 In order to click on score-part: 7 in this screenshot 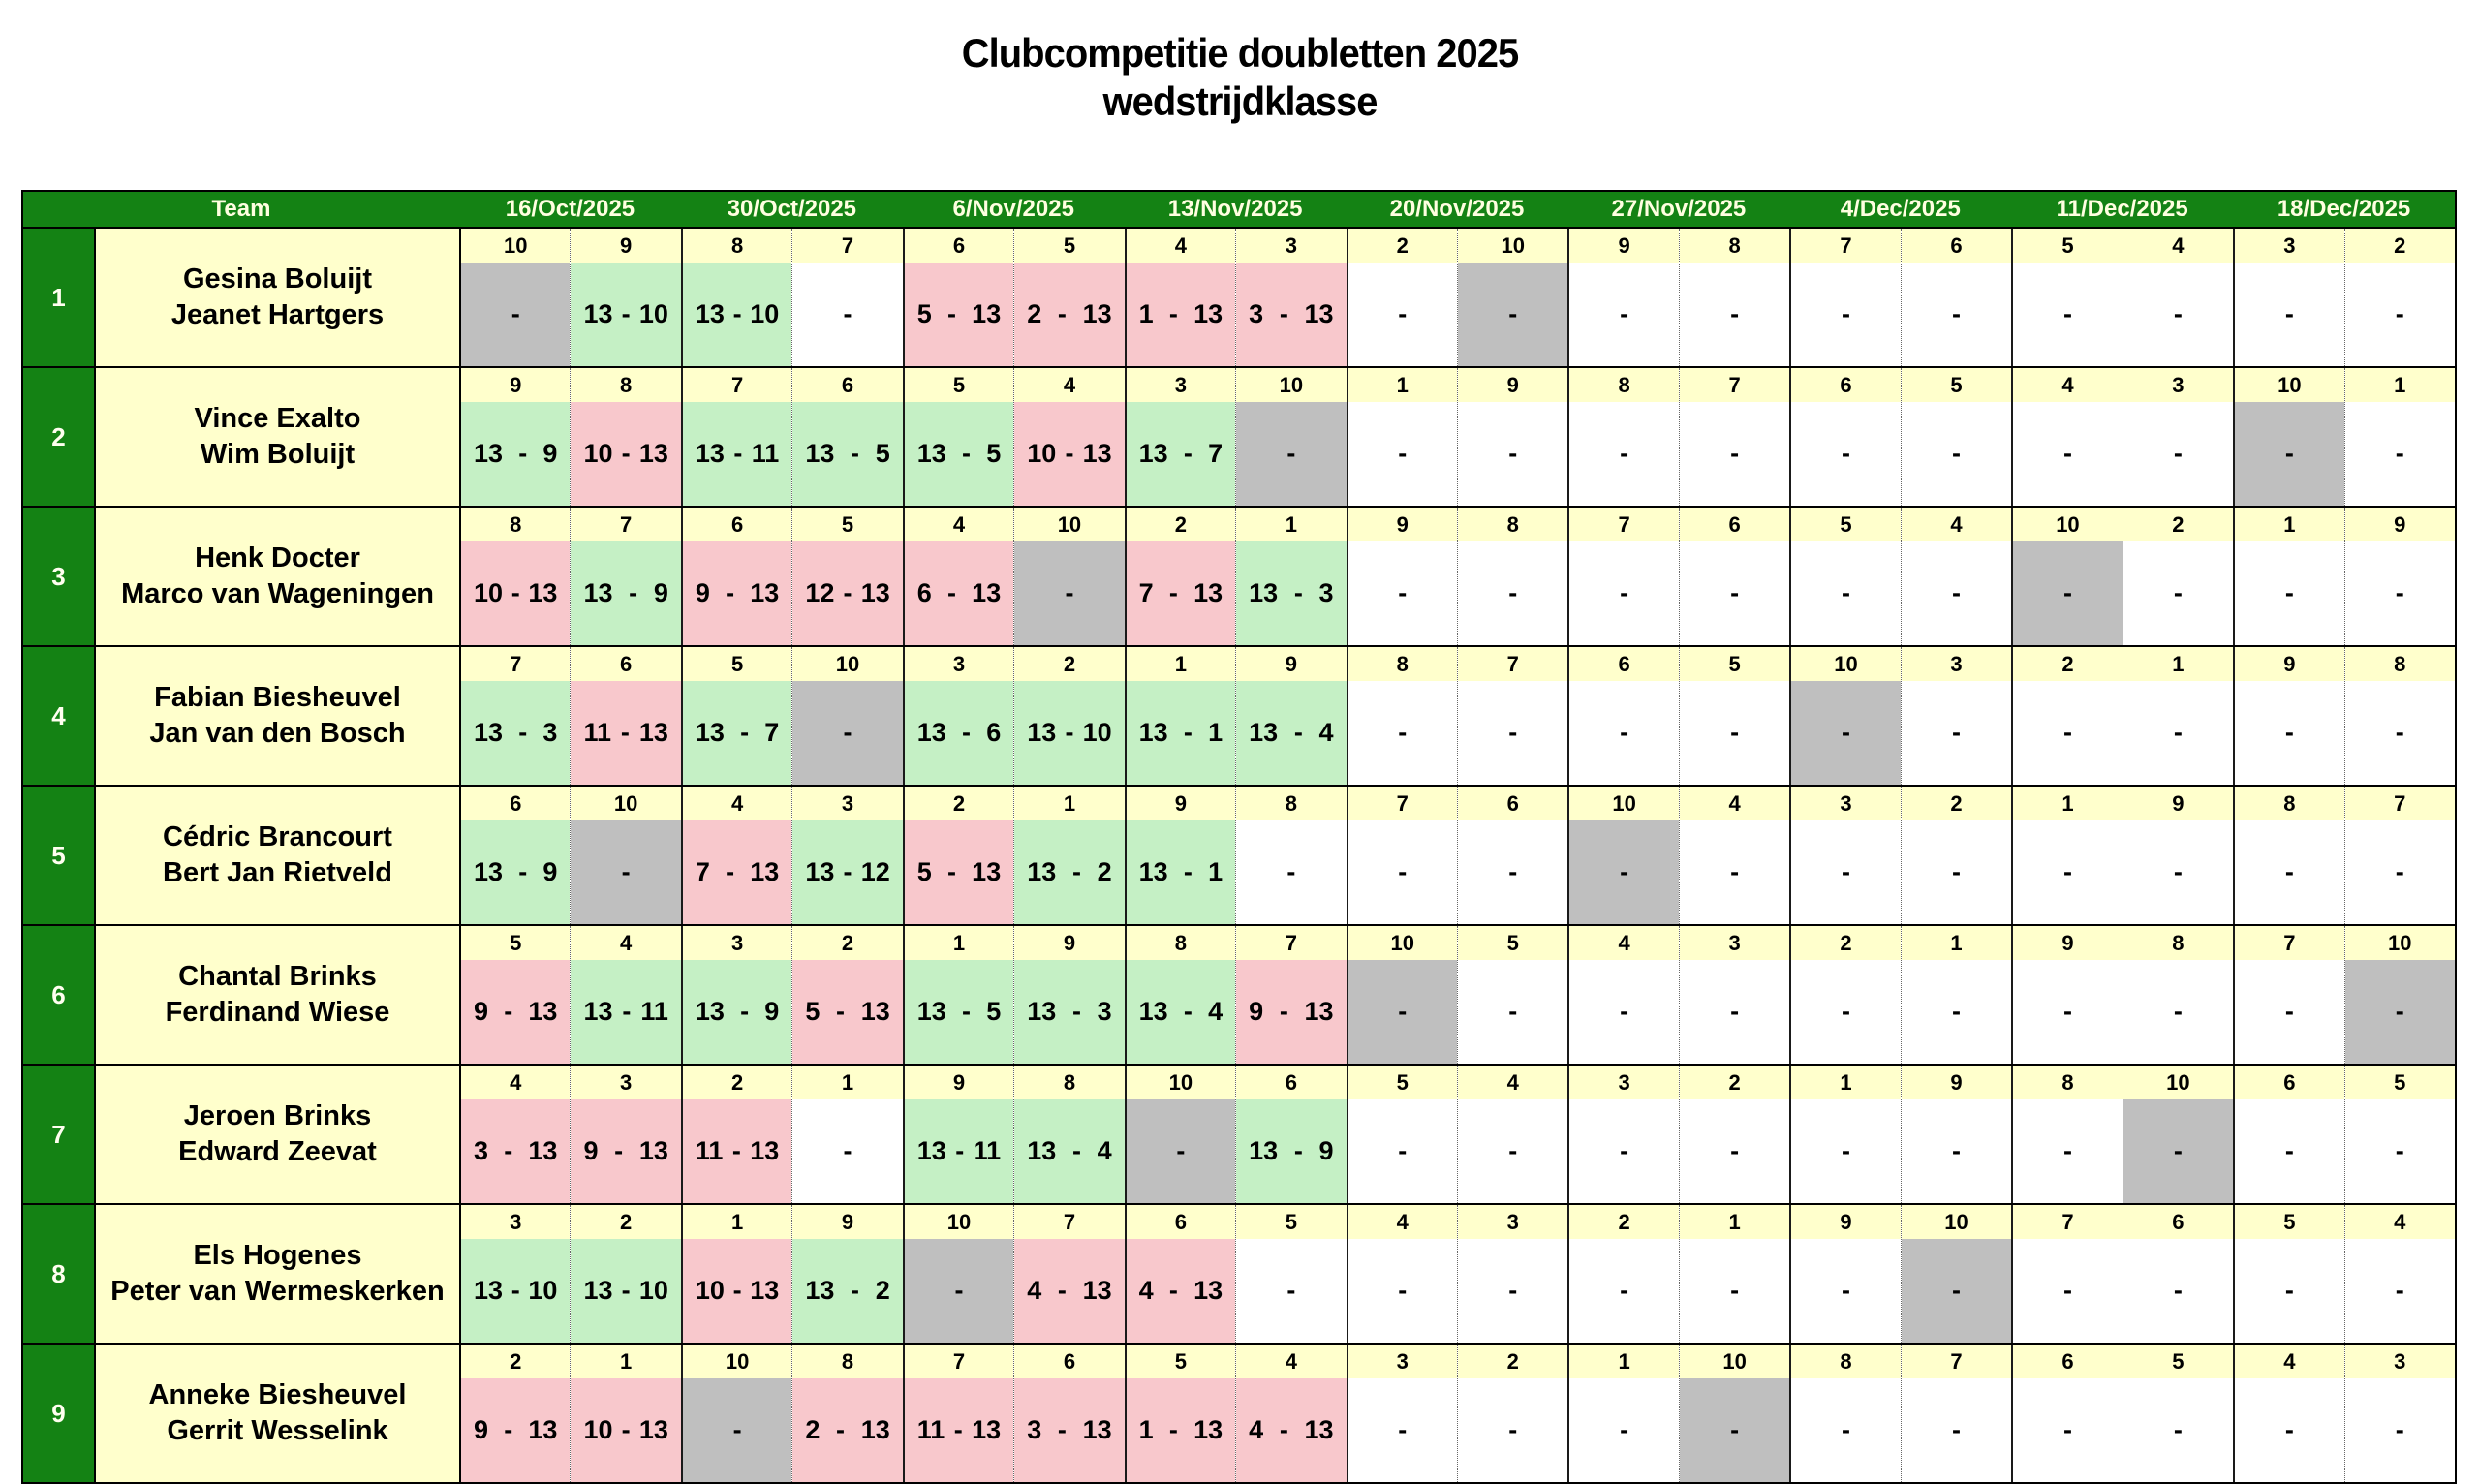, I will do `click(772, 732)`.